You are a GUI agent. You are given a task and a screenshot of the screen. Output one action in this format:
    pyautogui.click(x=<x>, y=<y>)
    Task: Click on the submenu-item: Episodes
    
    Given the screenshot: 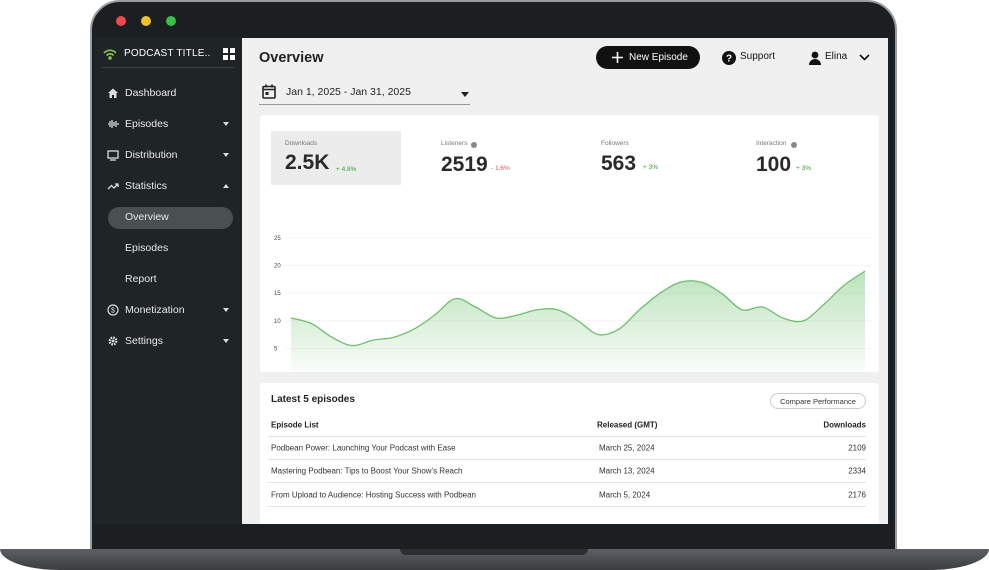 What is the action you would take?
    pyautogui.click(x=147, y=248)
    